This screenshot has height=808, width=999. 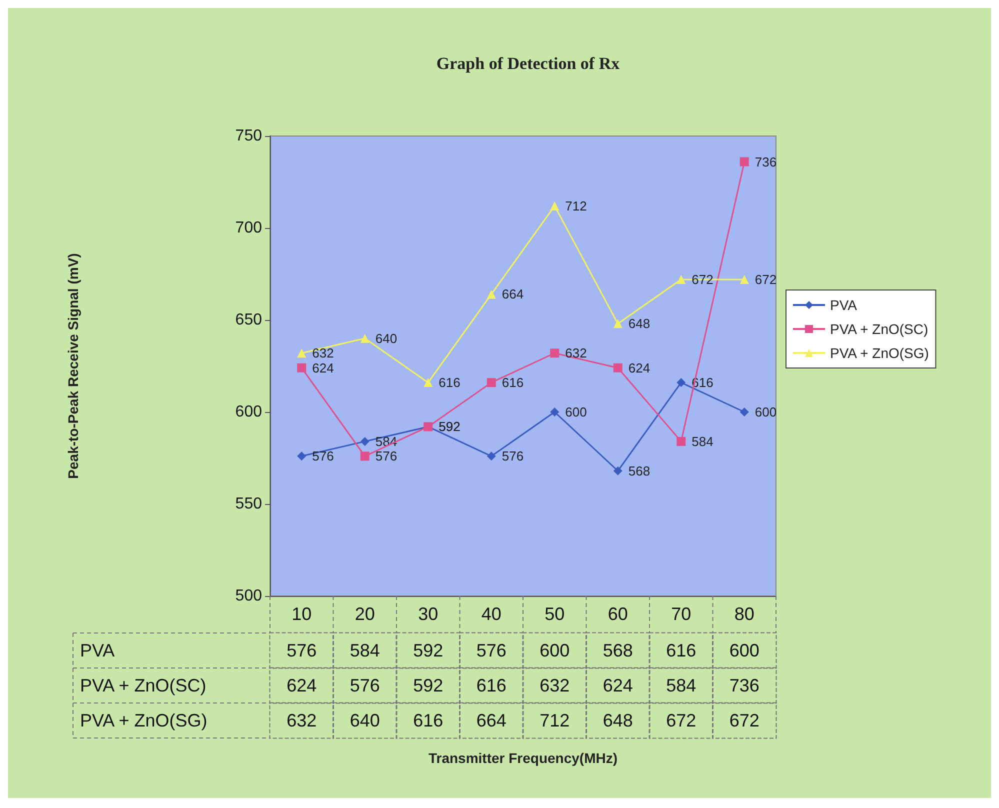 I want to click on legend-label: PVA + ZnO(SG), so click(x=879, y=353).